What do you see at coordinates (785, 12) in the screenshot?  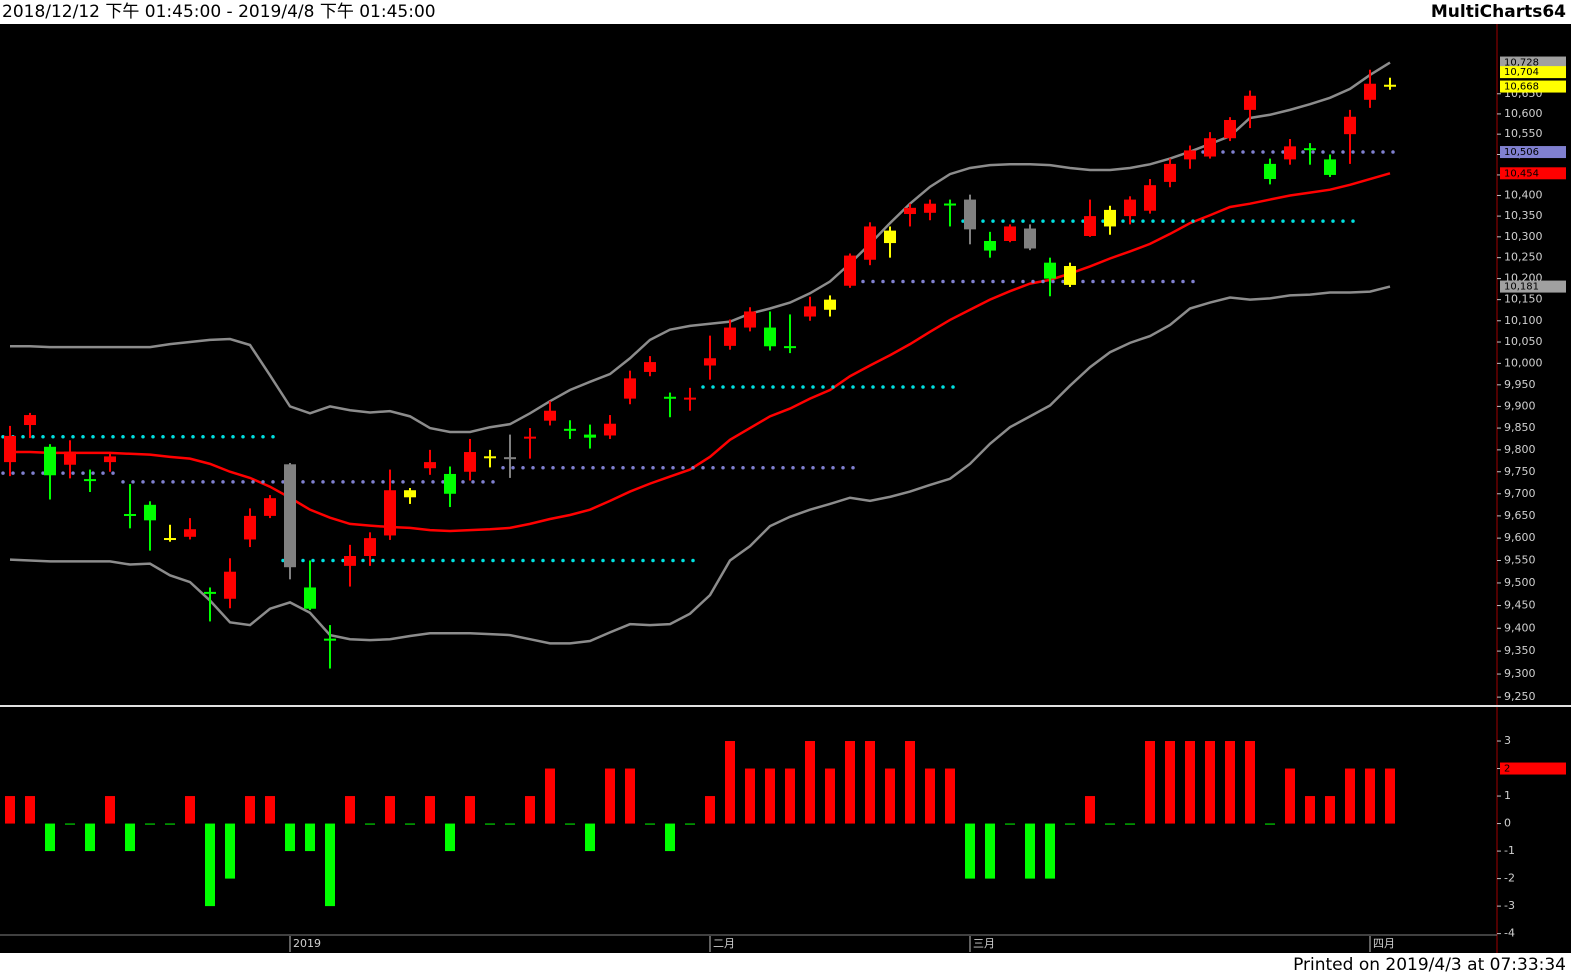 I see `header-bar` at bounding box center [785, 12].